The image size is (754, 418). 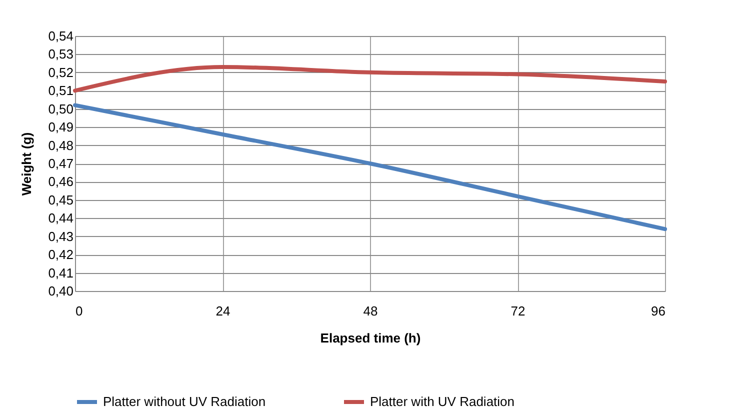 I want to click on y-tick-label: 0,43, so click(x=61, y=236).